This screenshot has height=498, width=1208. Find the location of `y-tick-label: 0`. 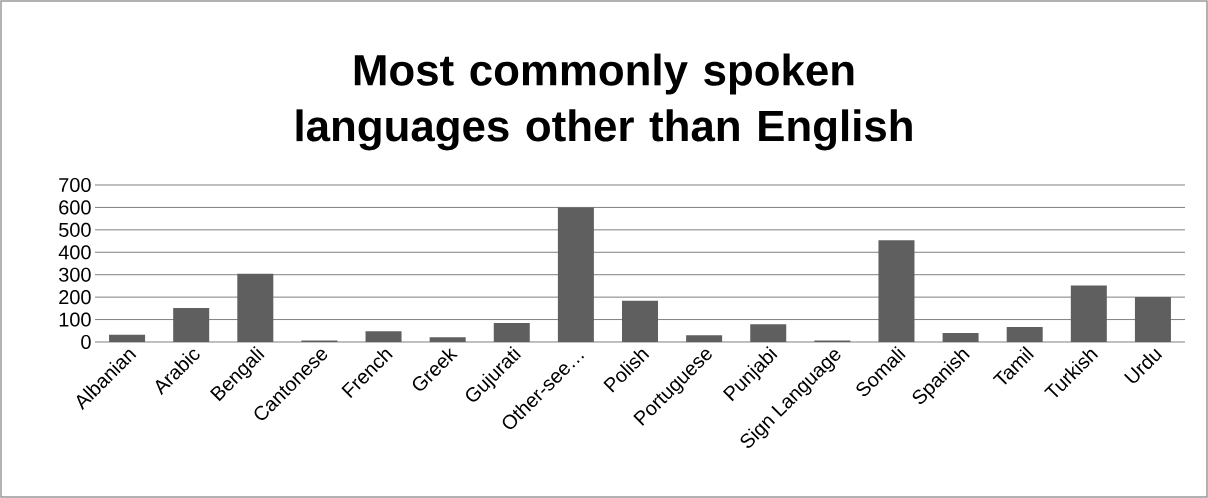

y-tick-label: 0 is located at coordinates (86, 342).